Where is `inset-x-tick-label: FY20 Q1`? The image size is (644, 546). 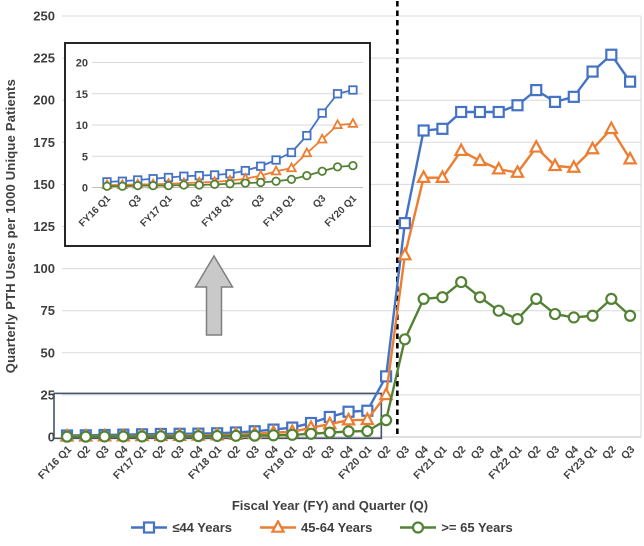 inset-x-tick-label: FY20 Q1 is located at coordinates (341, 211).